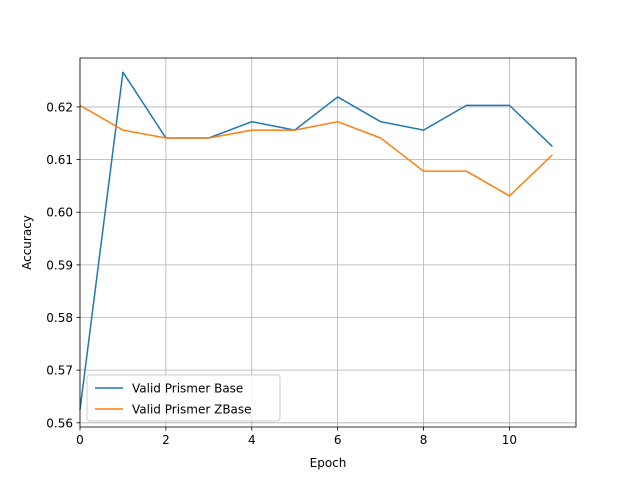 This screenshot has width=640, height=480. Describe the element at coordinates (80, 440) in the screenshot. I see `x-tick-label: 0` at that location.